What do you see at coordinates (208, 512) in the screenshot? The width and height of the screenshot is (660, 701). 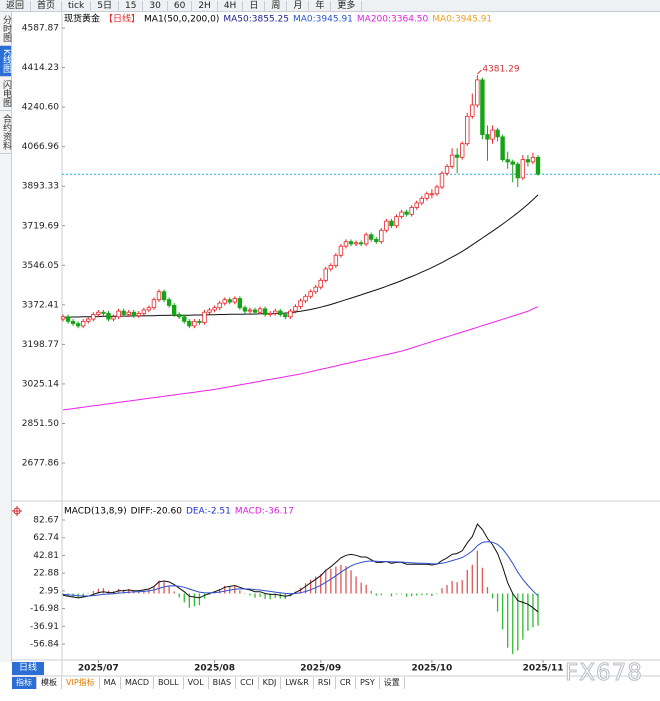 I see `legend-item: DEA:-2.51` at bounding box center [208, 512].